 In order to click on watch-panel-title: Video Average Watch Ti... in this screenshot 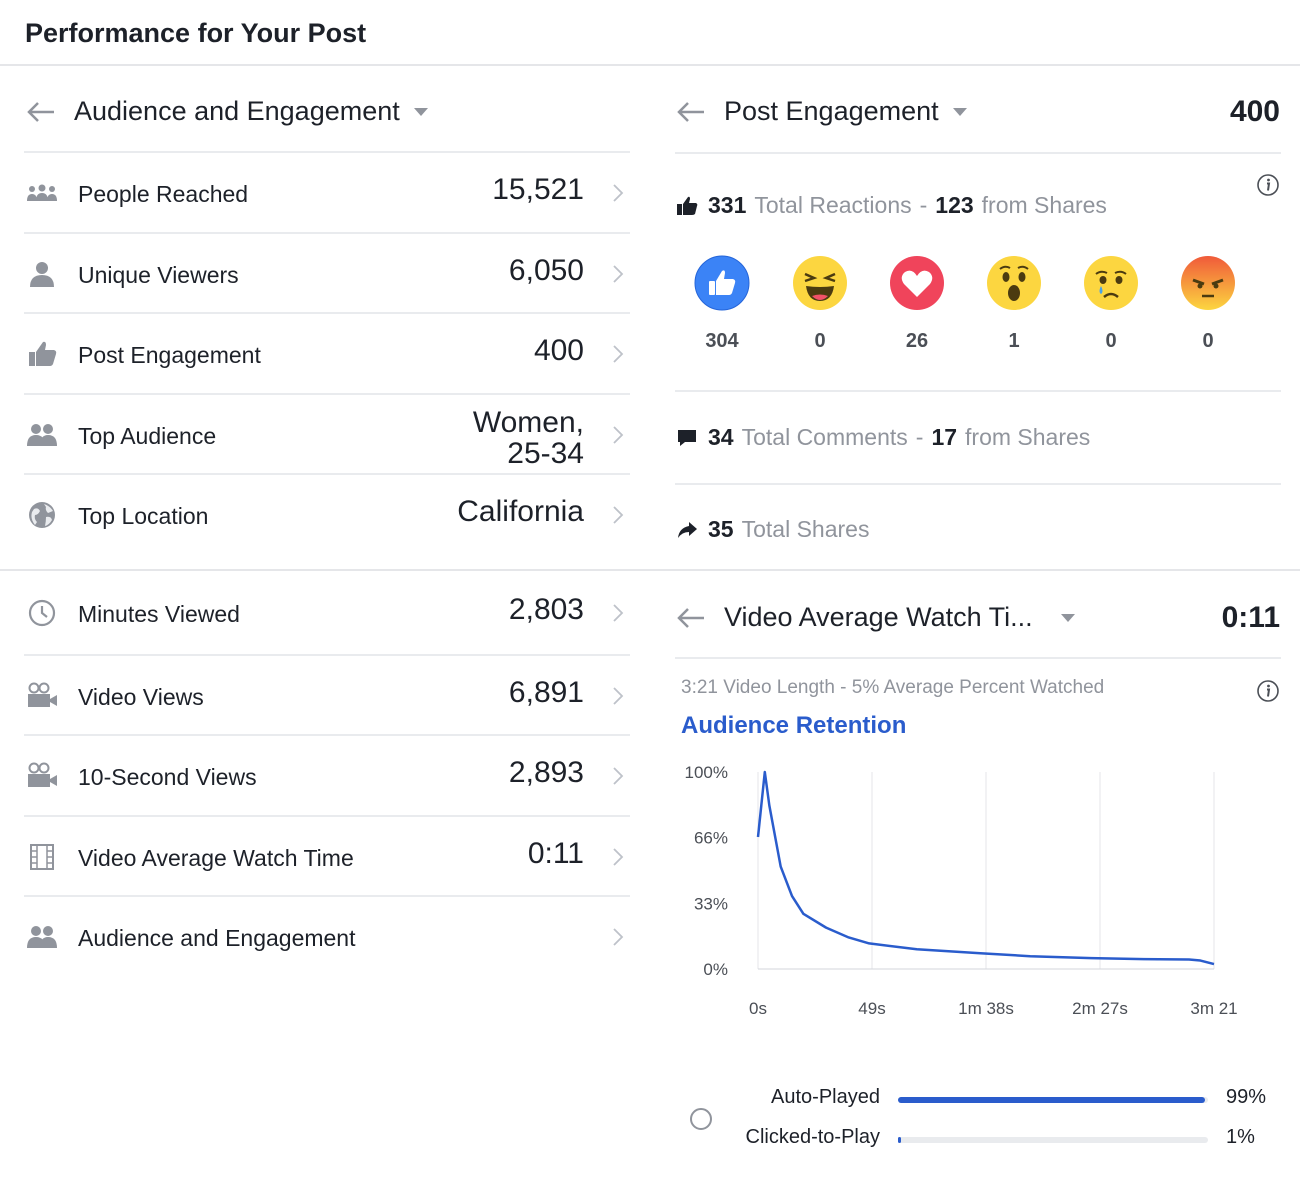, I will do `click(878, 617)`.